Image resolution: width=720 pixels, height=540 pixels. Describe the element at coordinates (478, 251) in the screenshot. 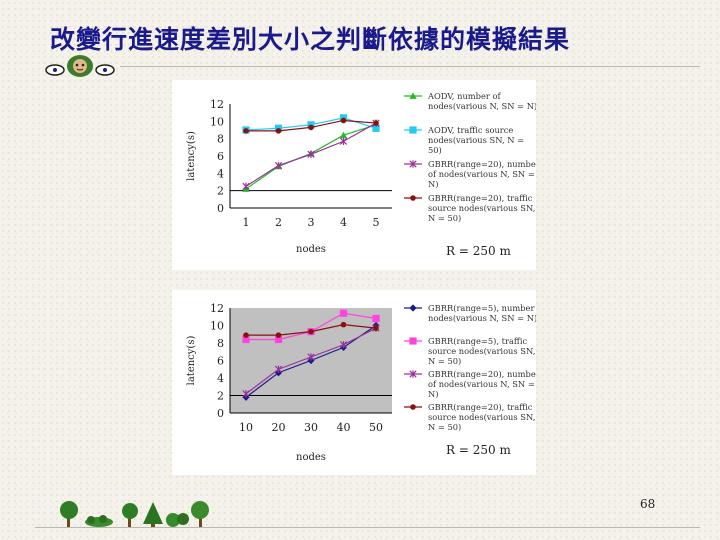

I see `chart-1-caption: R = 250 m` at that location.